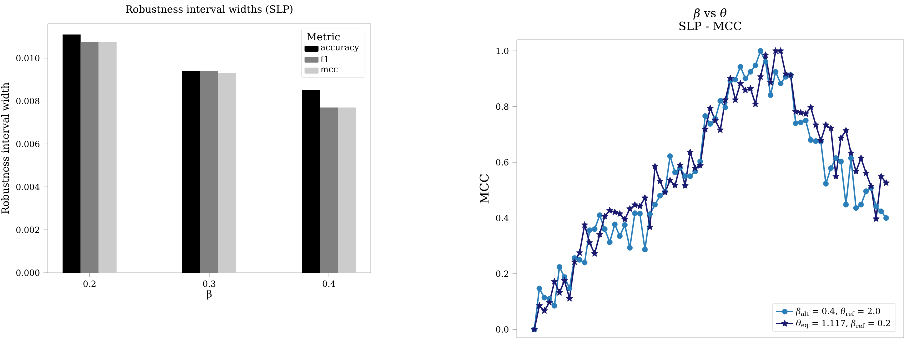 This screenshot has height=339, width=912. I want to click on legend-label: θ$_{eq}$ = 1.117, β$_{ref}$ = 0.2, so click(843, 324).